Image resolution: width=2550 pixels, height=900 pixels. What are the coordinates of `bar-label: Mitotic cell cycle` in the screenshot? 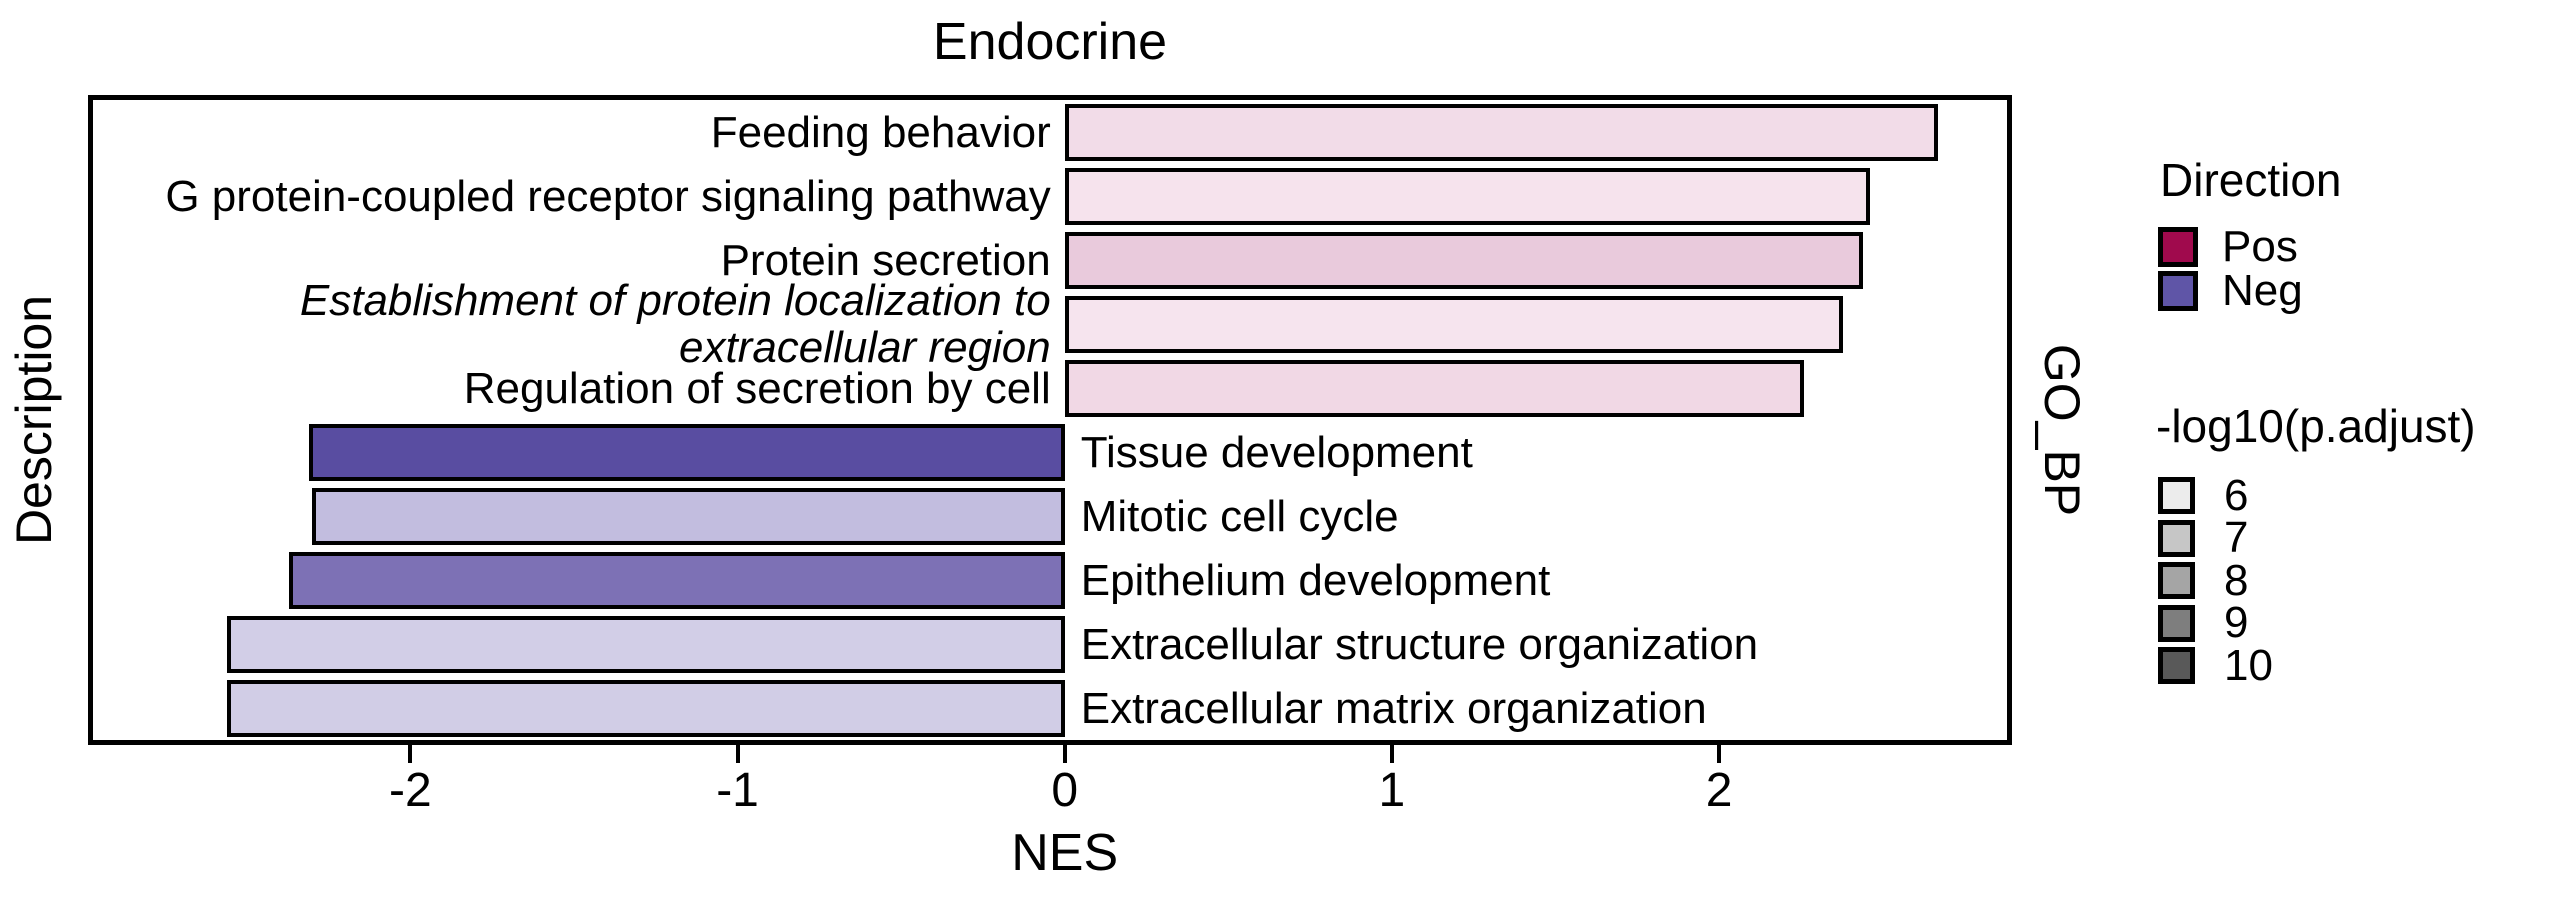 It's located at (1239, 516).